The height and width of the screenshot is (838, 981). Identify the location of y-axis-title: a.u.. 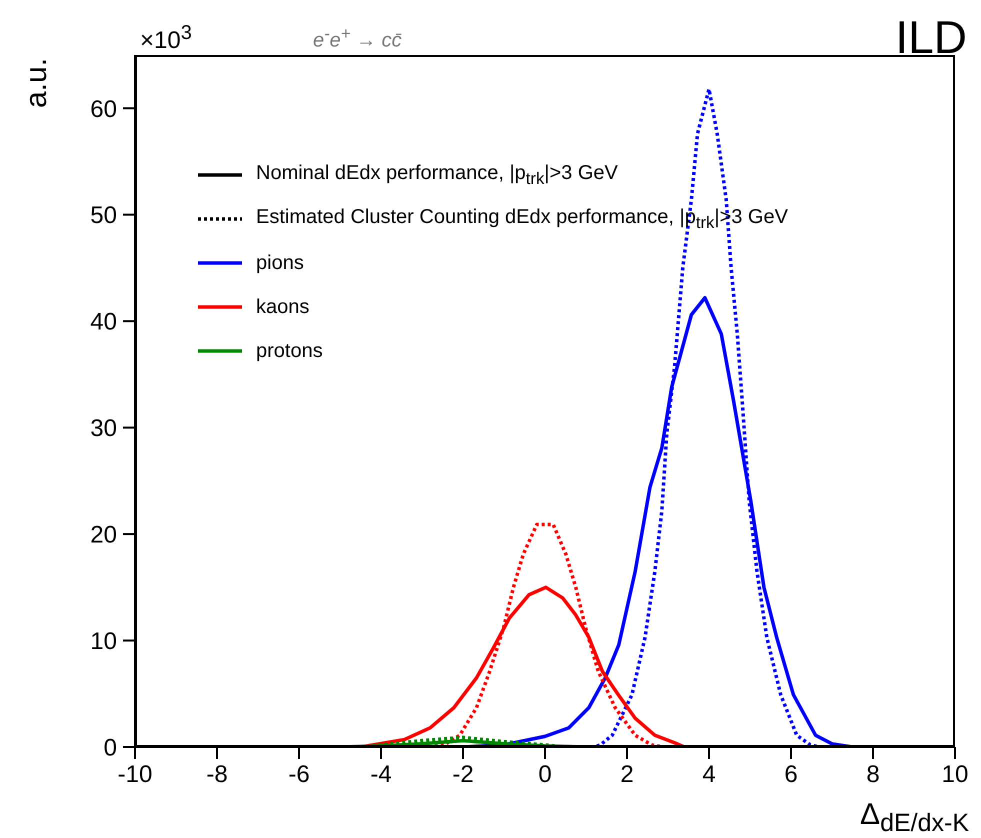
(37, 83).